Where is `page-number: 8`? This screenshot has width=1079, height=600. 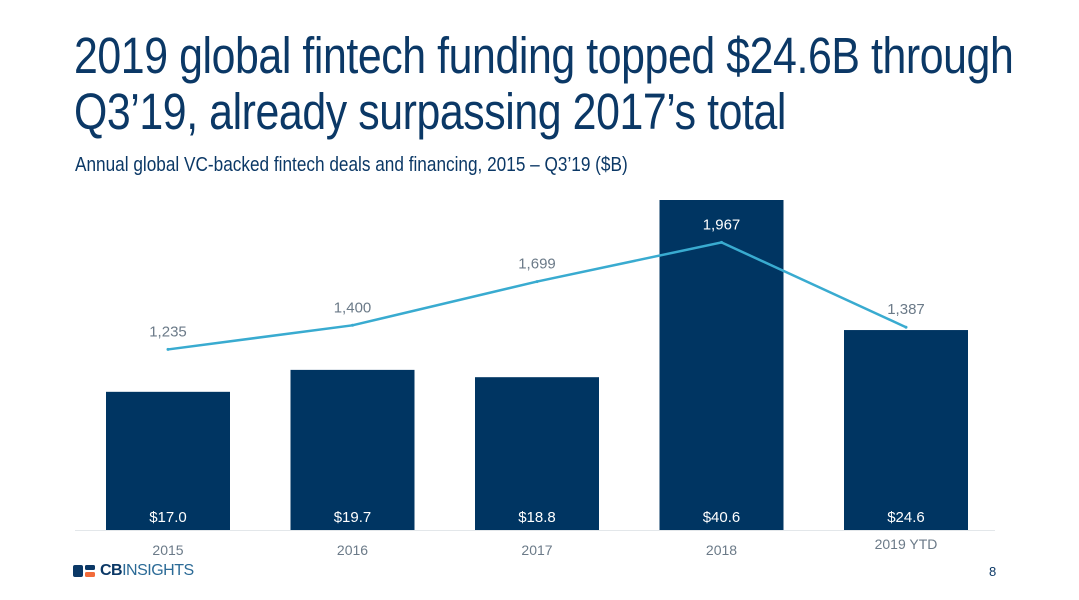 page-number: 8 is located at coordinates (993, 571).